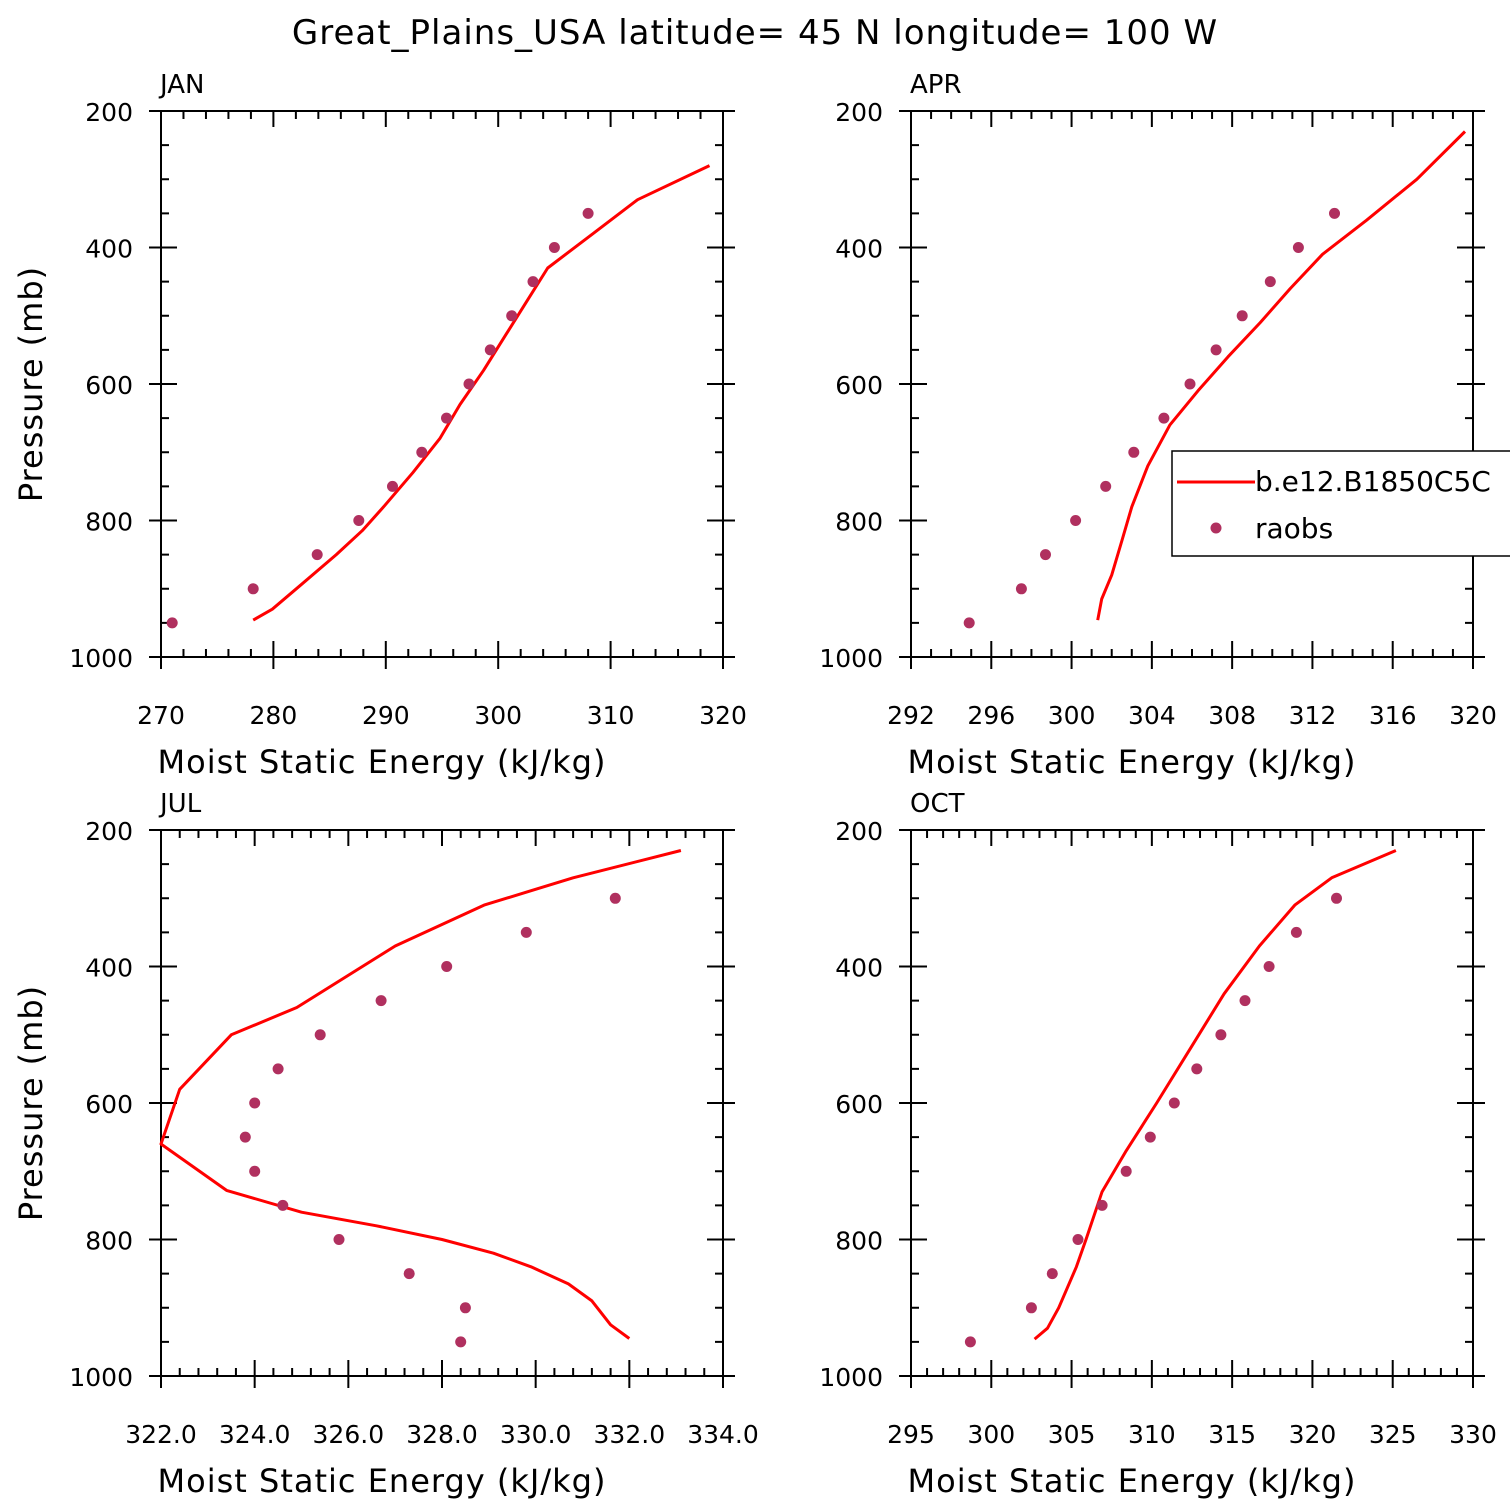 The height and width of the screenshot is (1510, 1510). What do you see at coordinates (991, 715) in the screenshot?
I see `p1-xtick-label: 296` at bounding box center [991, 715].